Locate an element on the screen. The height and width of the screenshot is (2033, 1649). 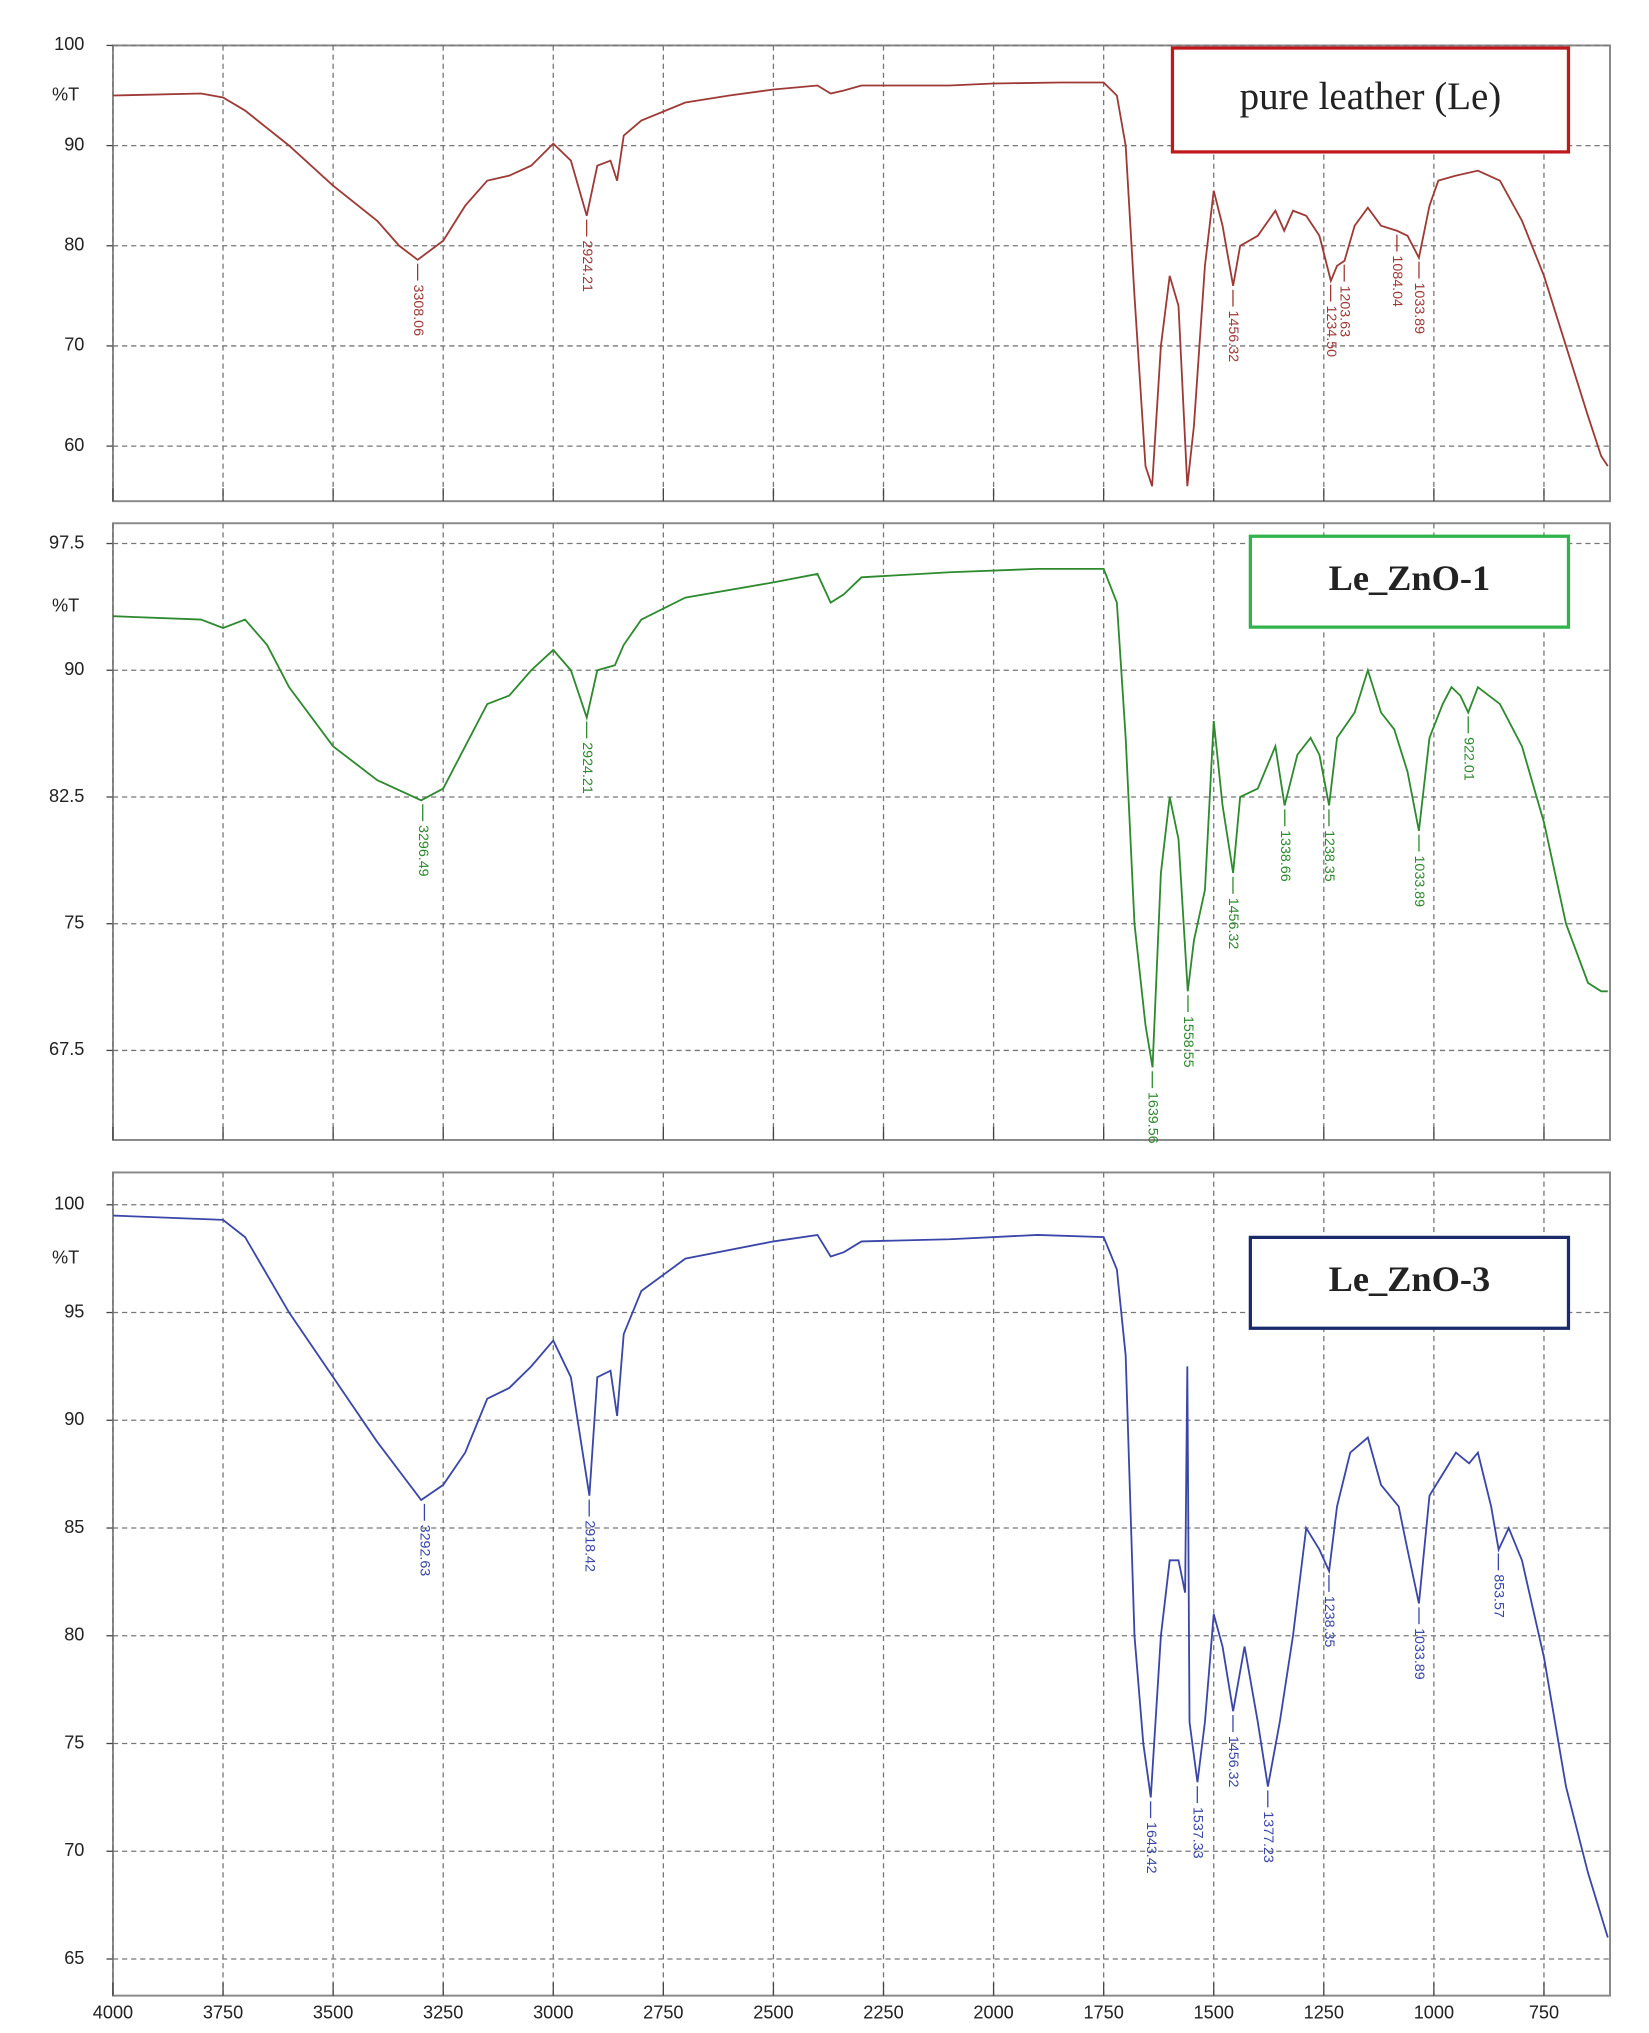
peak-label: 1377.23 is located at coordinates (1268, 1837).